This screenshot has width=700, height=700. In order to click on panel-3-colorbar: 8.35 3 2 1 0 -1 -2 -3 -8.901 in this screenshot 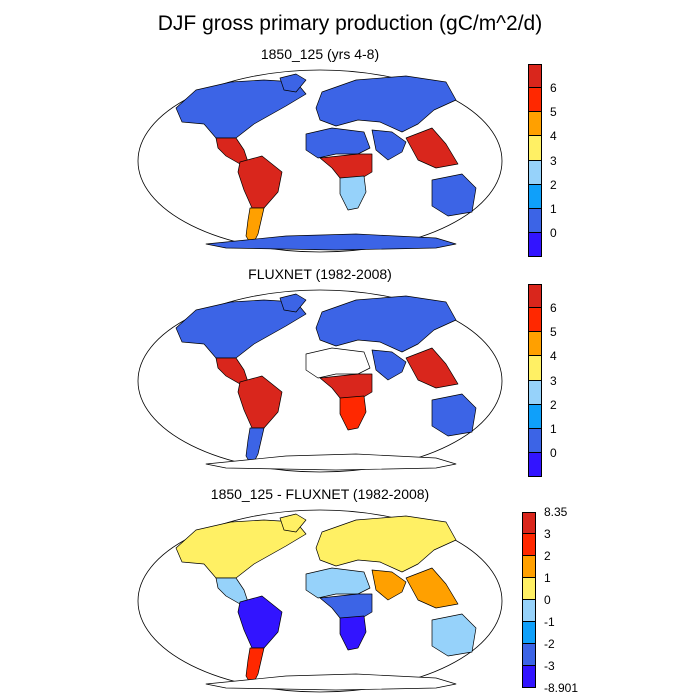, I will do `click(560, 600)`.